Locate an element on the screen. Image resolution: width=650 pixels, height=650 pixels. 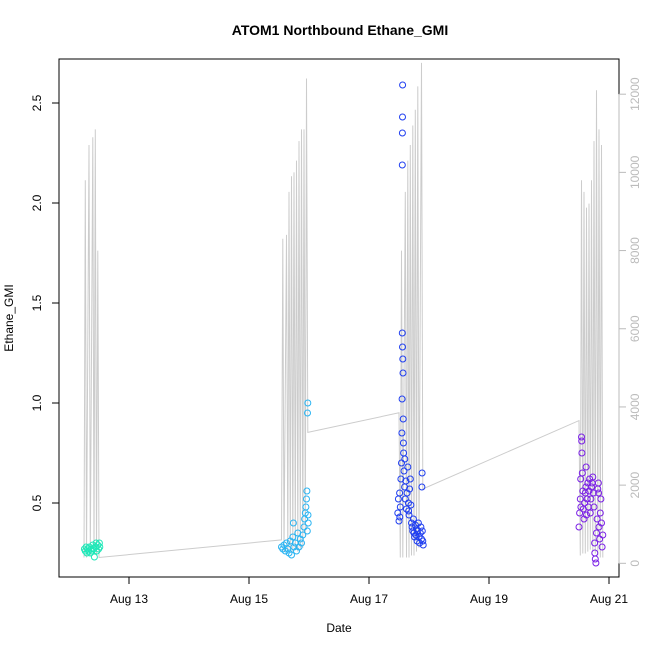
y-tick-label: 0.5 is located at coordinates (37, 502).